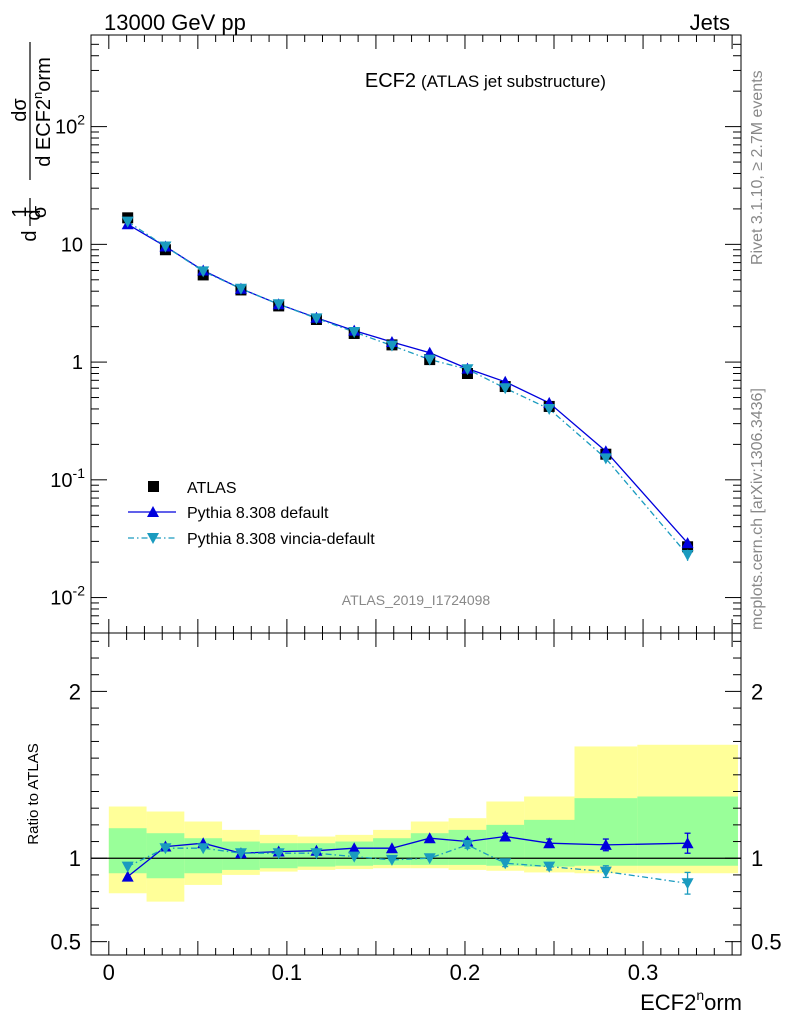 The height and width of the screenshot is (1024, 786). Describe the element at coordinates (77, 363) in the screenshot. I see `main-ytick-label: 1` at that location.